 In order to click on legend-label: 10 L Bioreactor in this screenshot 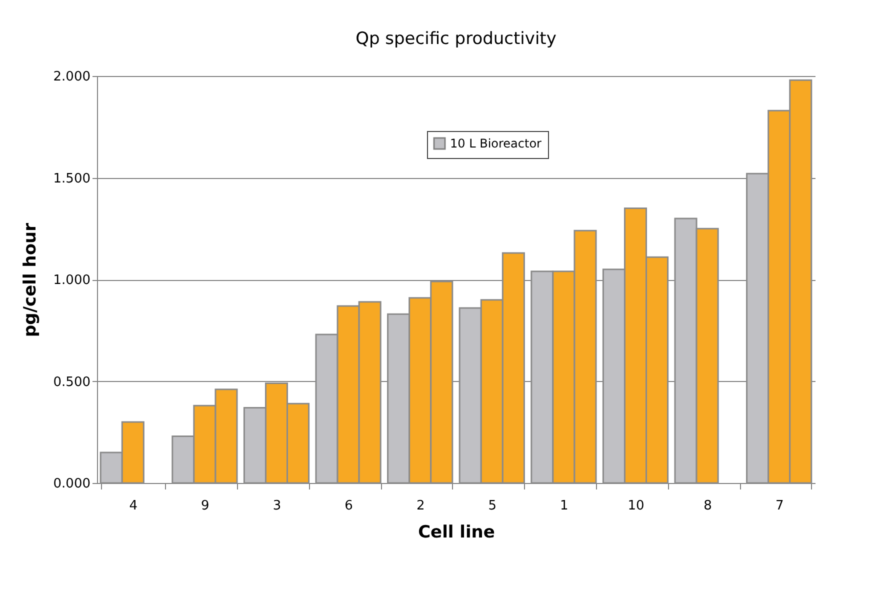, I will do `click(496, 143)`.